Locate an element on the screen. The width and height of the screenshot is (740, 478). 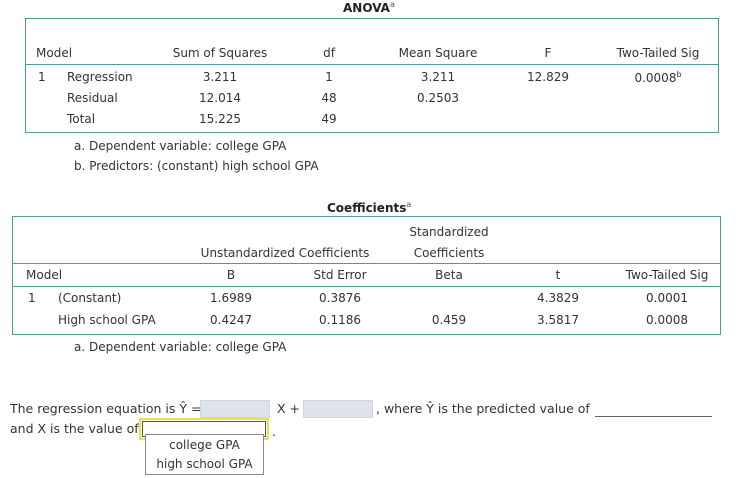
coeff-row-constant-b: 1.6989 is located at coordinates (231, 298).